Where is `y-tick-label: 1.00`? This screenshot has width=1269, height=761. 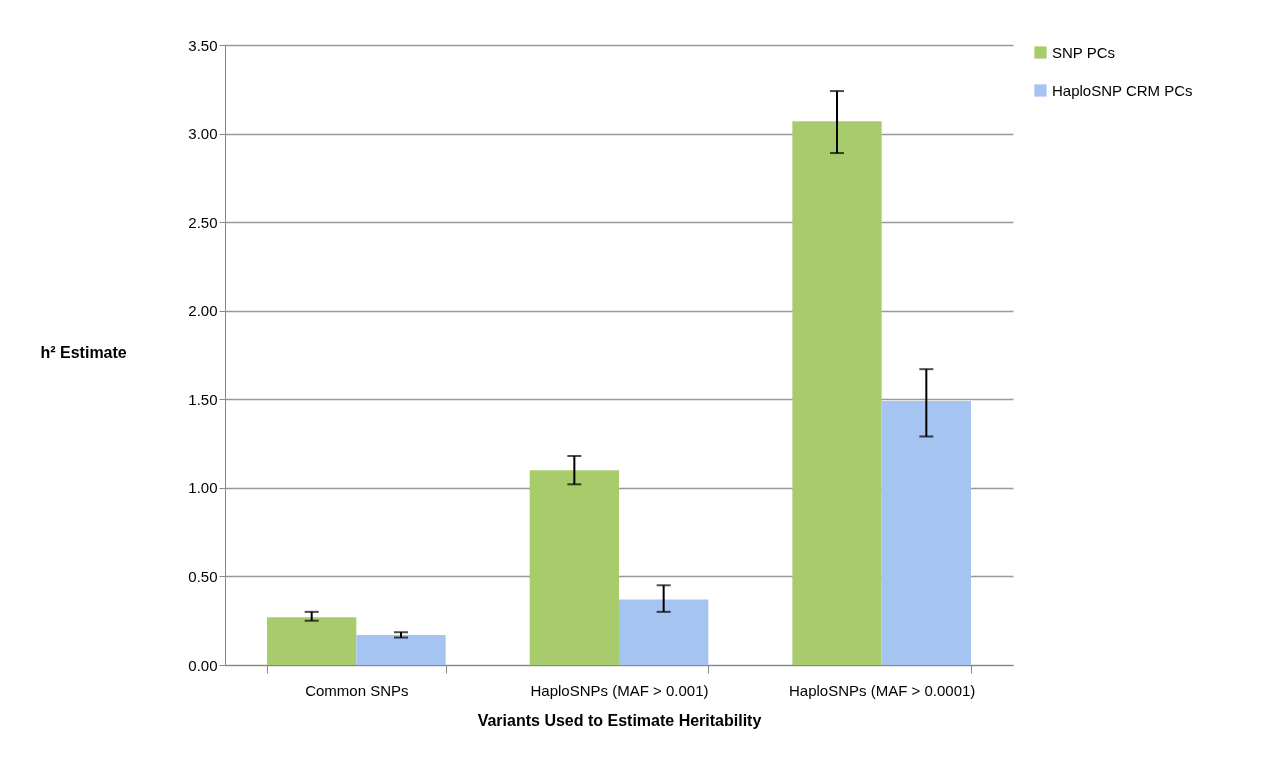
y-tick-label: 1.00 is located at coordinates (203, 488).